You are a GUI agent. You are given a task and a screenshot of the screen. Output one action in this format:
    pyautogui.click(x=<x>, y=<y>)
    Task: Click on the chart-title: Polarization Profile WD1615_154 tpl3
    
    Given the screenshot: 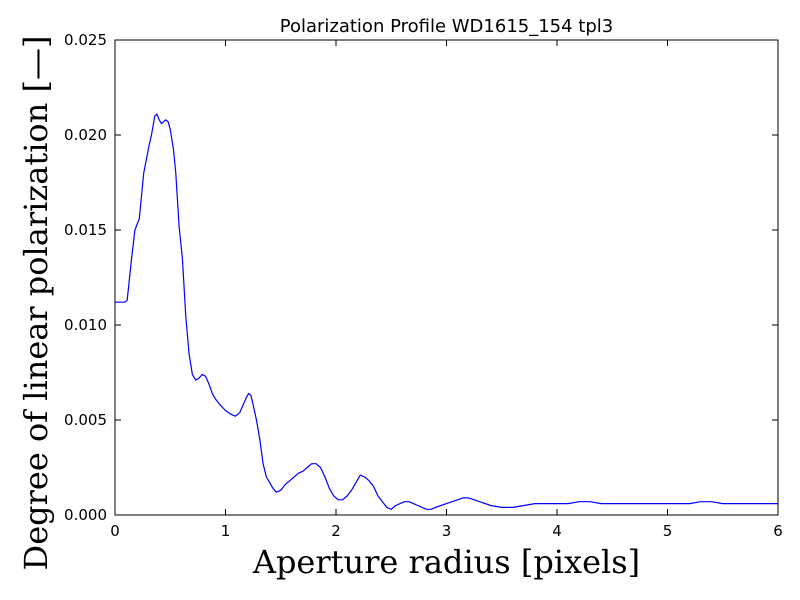 What is the action you would take?
    pyautogui.click(x=447, y=26)
    